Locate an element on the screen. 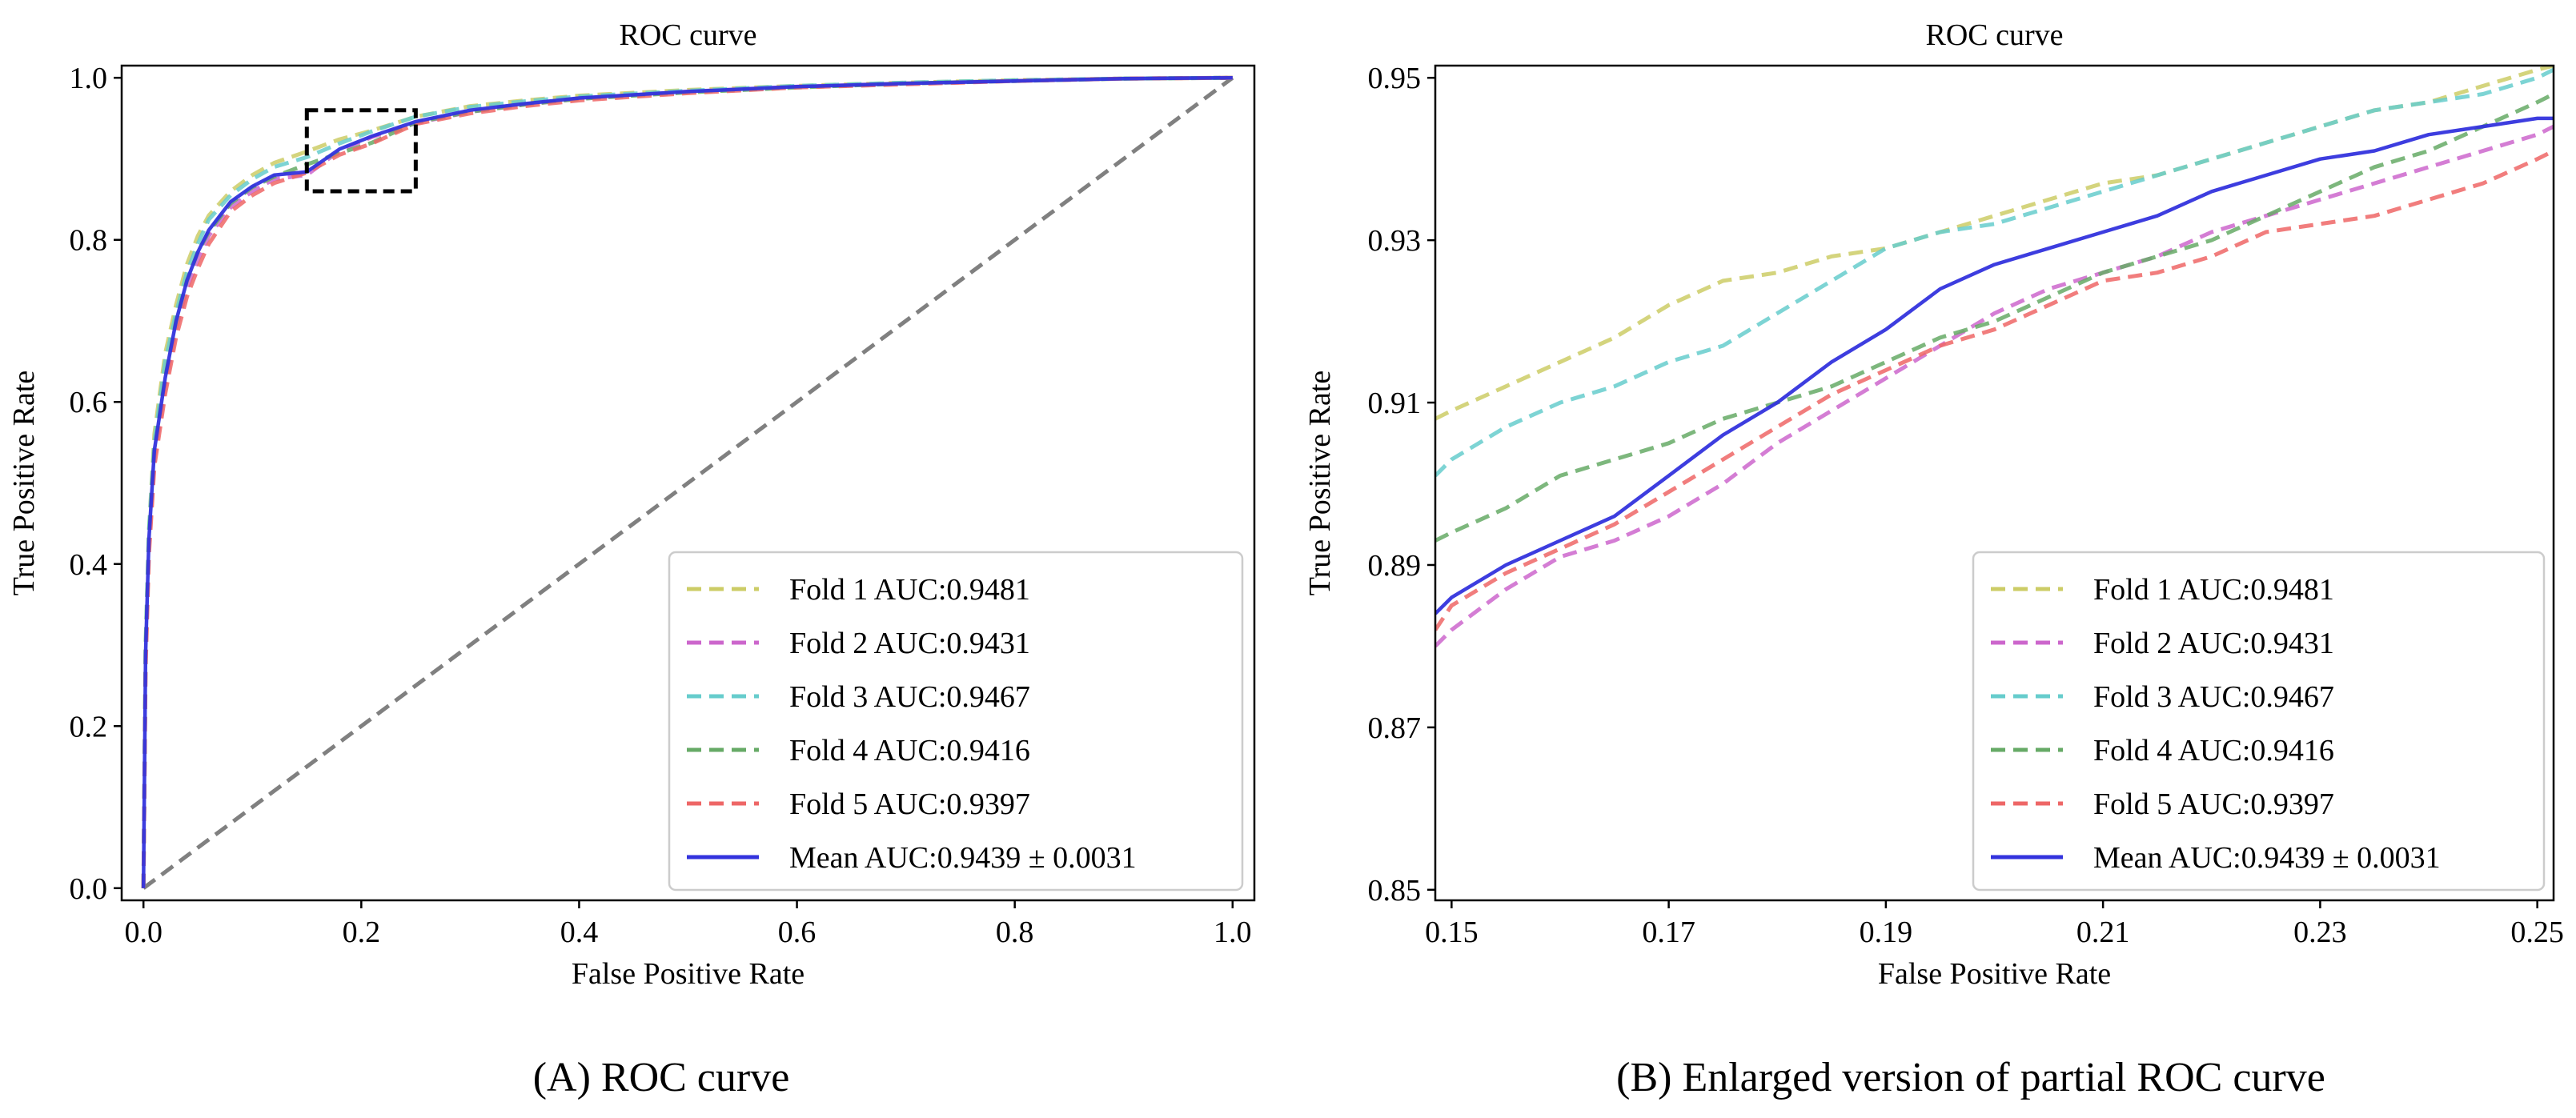 The width and height of the screenshot is (2576, 1118). y-tick-label: 0.95 is located at coordinates (1395, 78).